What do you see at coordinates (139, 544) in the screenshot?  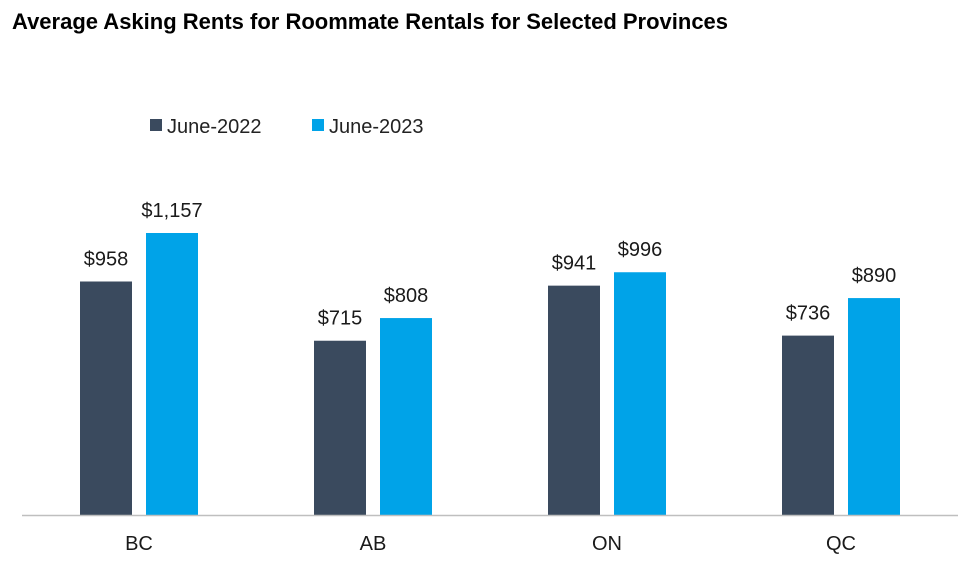 I see `x-tick-label: BC` at bounding box center [139, 544].